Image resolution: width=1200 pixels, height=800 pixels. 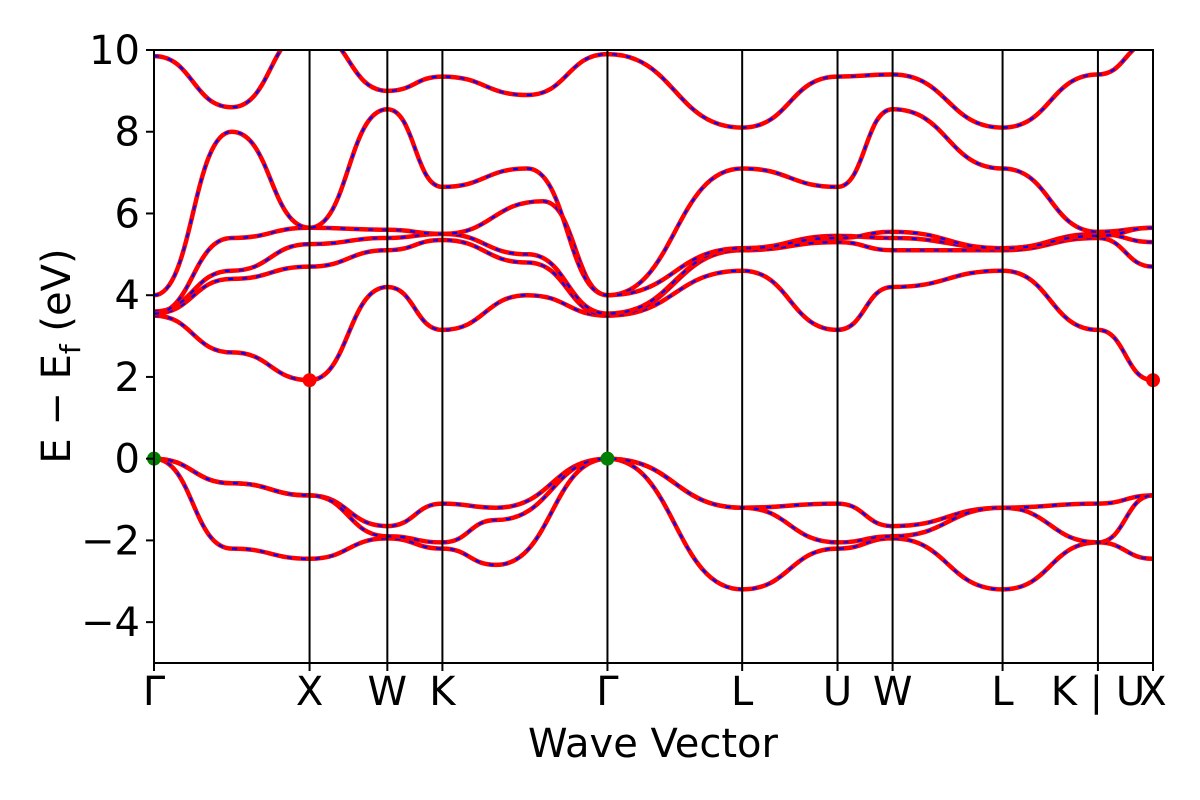 What do you see at coordinates (127, 378) in the screenshot?
I see `y-tick-label: 2` at bounding box center [127, 378].